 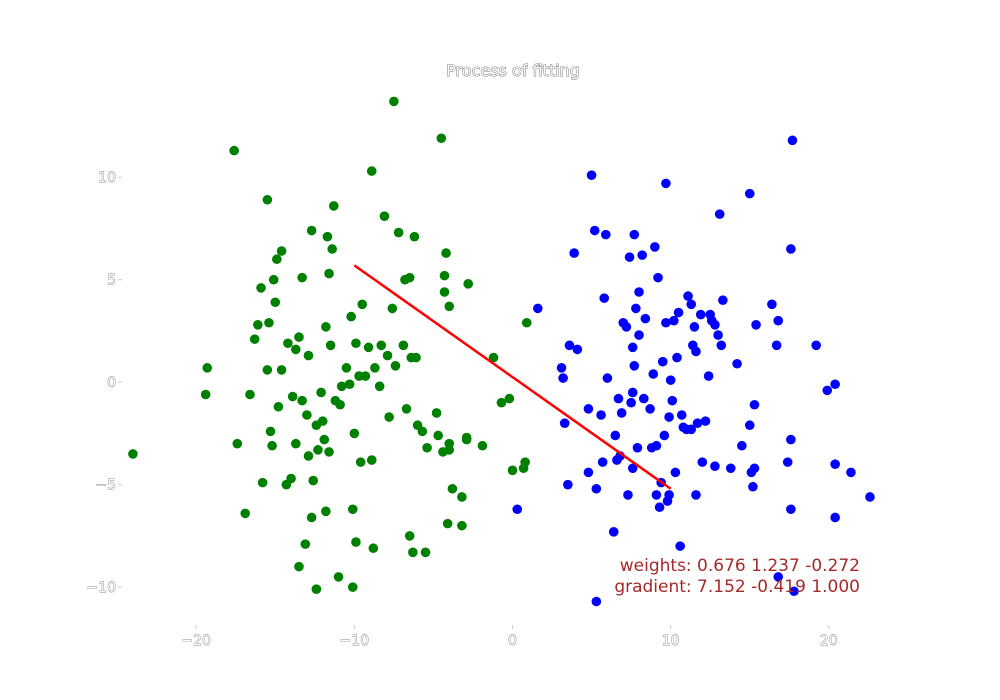 I want to click on x-tick-label: 10, so click(x=671, y=641).